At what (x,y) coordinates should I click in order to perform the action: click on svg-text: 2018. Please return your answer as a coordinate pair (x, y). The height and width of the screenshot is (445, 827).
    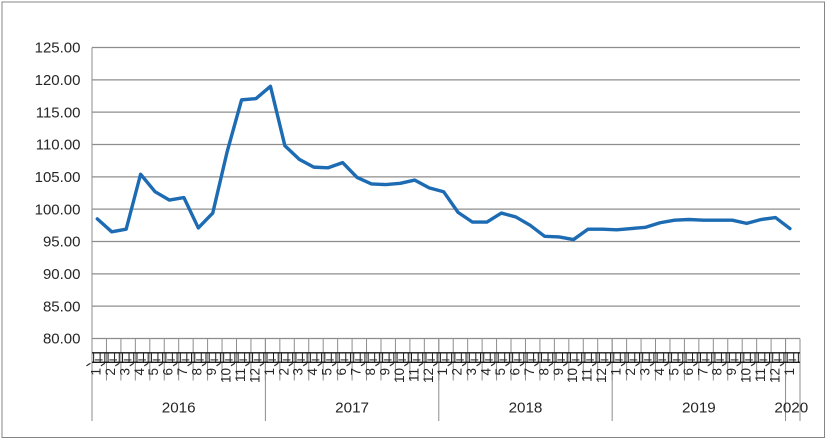
    Looking at the image, I should click on (526, 407).